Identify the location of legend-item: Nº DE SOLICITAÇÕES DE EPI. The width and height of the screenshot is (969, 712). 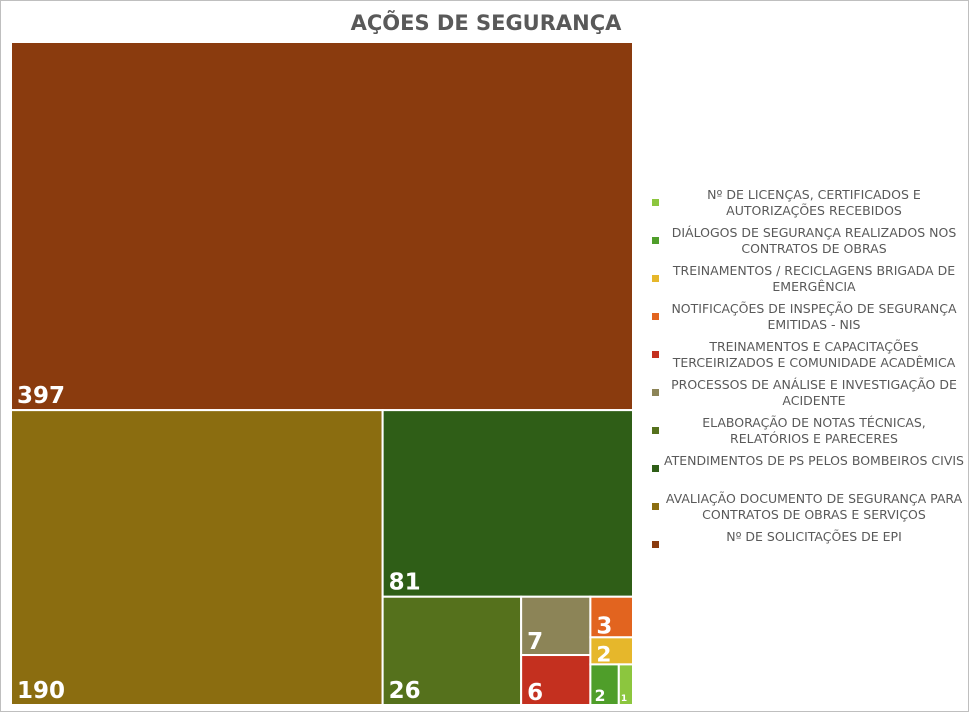
(805, 548).